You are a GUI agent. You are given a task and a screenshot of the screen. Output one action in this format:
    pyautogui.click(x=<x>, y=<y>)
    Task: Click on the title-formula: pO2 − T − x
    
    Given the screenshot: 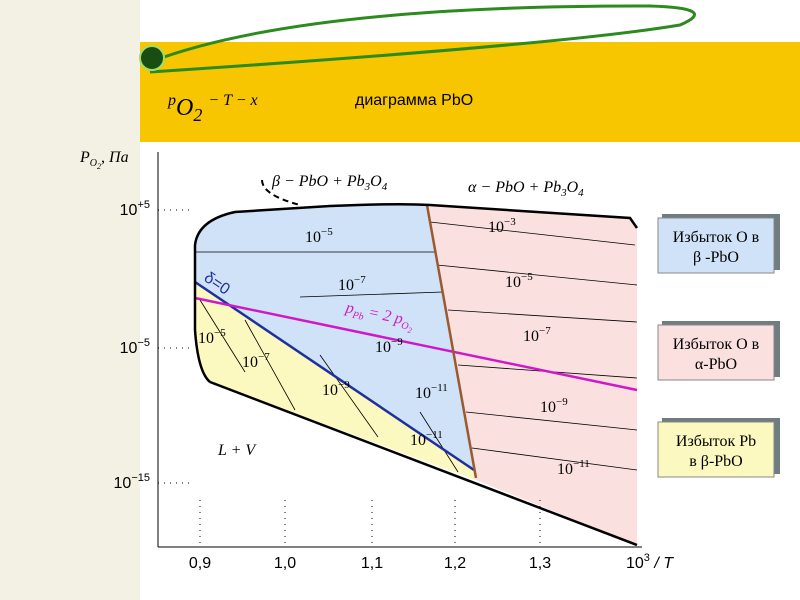 What is the action you would take?
    pyautogui.click(x=212, y=108)
    